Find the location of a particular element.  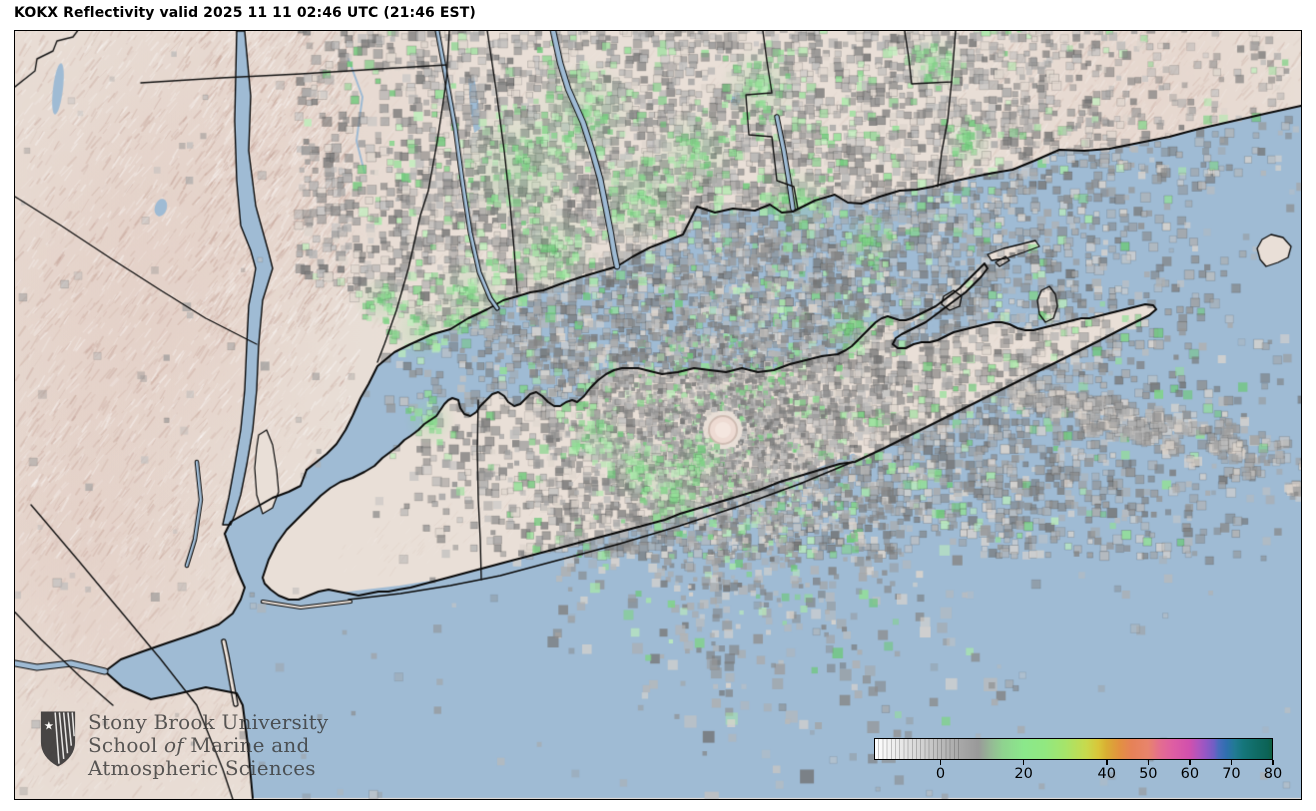

colorbar-tick-label: 60 is located at coordinates (1190, 774).